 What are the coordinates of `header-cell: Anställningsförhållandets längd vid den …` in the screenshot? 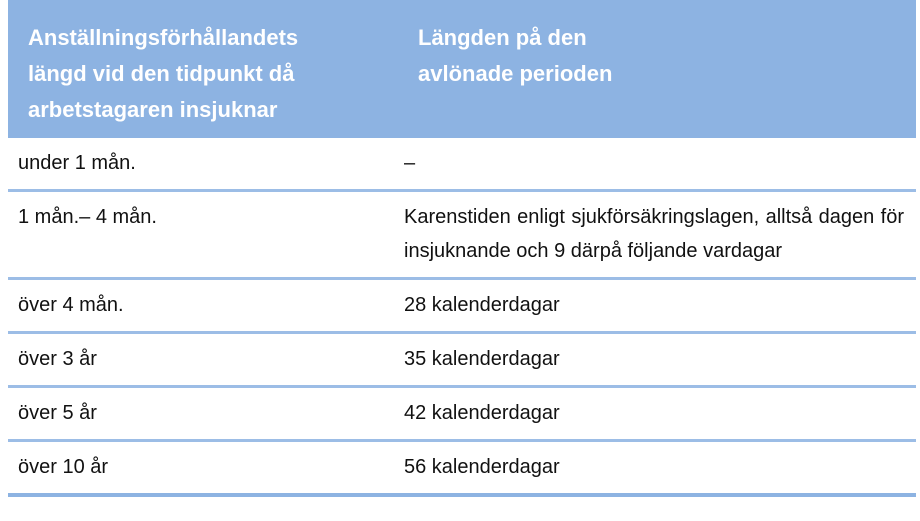 It's located at (203, 69).